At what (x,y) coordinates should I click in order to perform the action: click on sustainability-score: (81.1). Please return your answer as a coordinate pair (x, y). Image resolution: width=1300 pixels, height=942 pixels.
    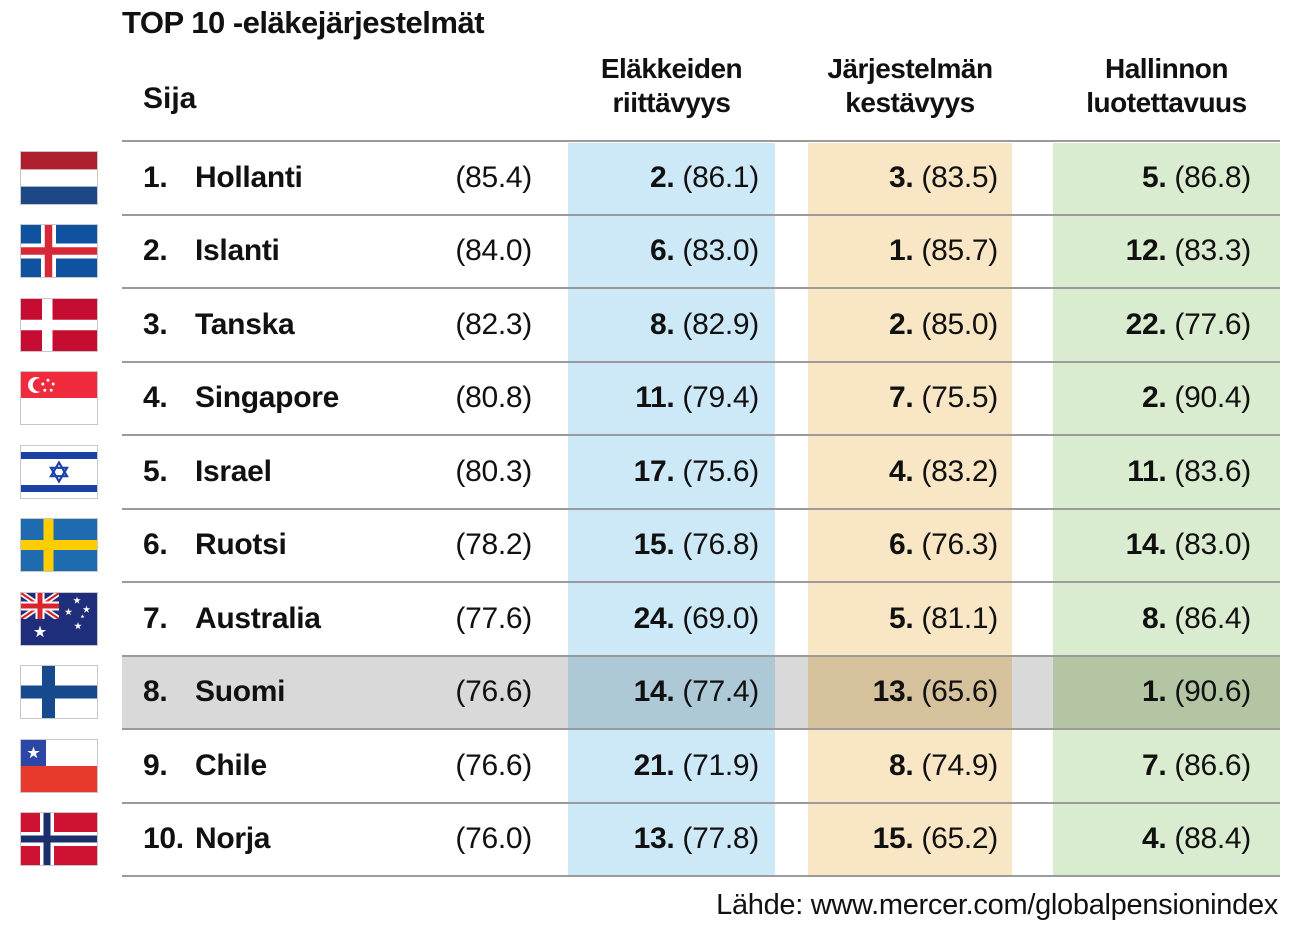
    Looking at the image, I should click on (959, 618).